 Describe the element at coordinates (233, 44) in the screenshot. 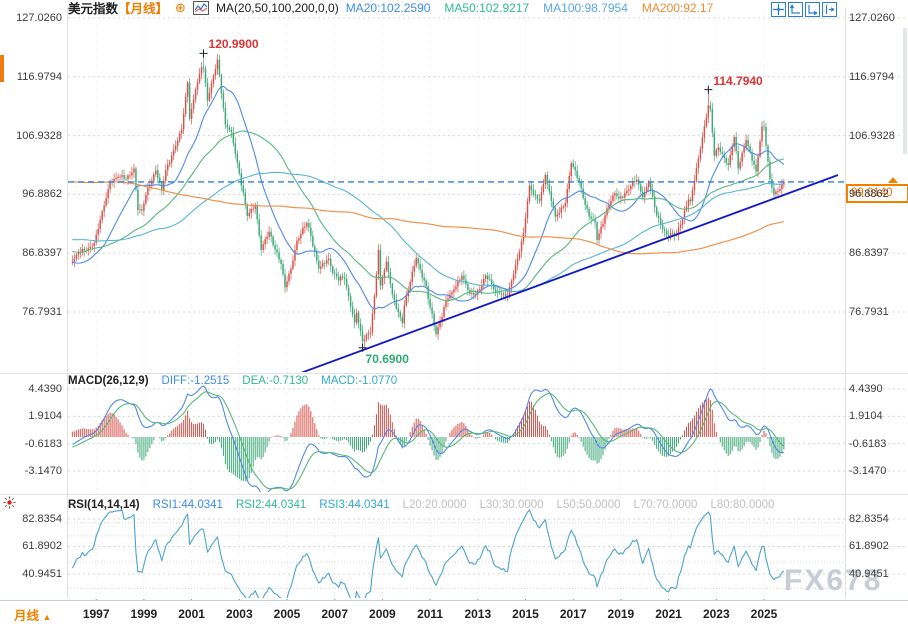

I see `high-price-label-2001: 120.9900` at that location.